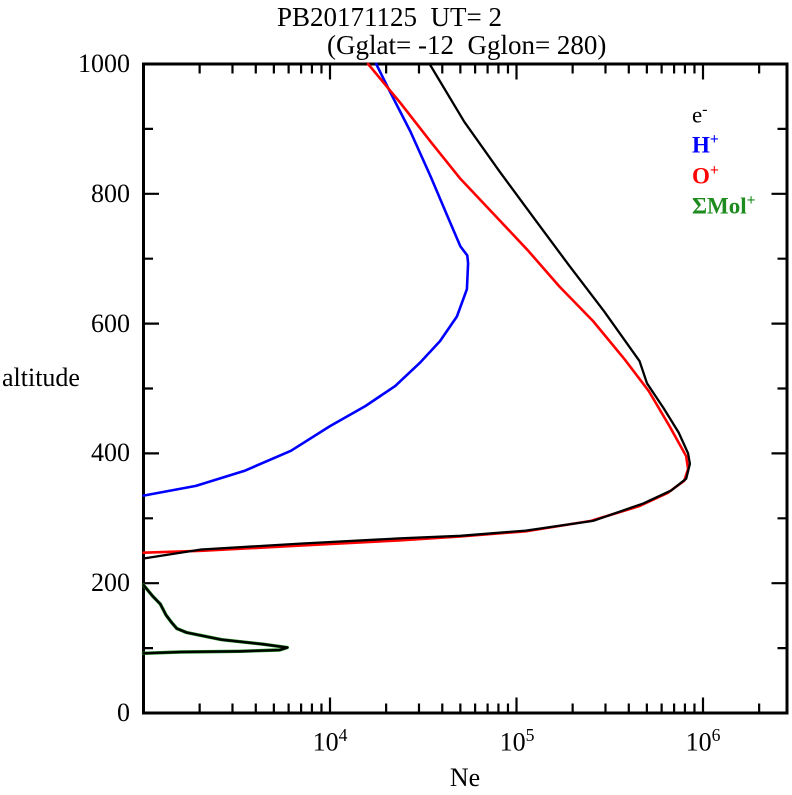 Image resolution: width=792 pixels, height=795 pixels. What do you see at coordinates (705, 144) in the screenshot?
I see `legend-item-h-plus: H+` at bounding box center [705, 144].